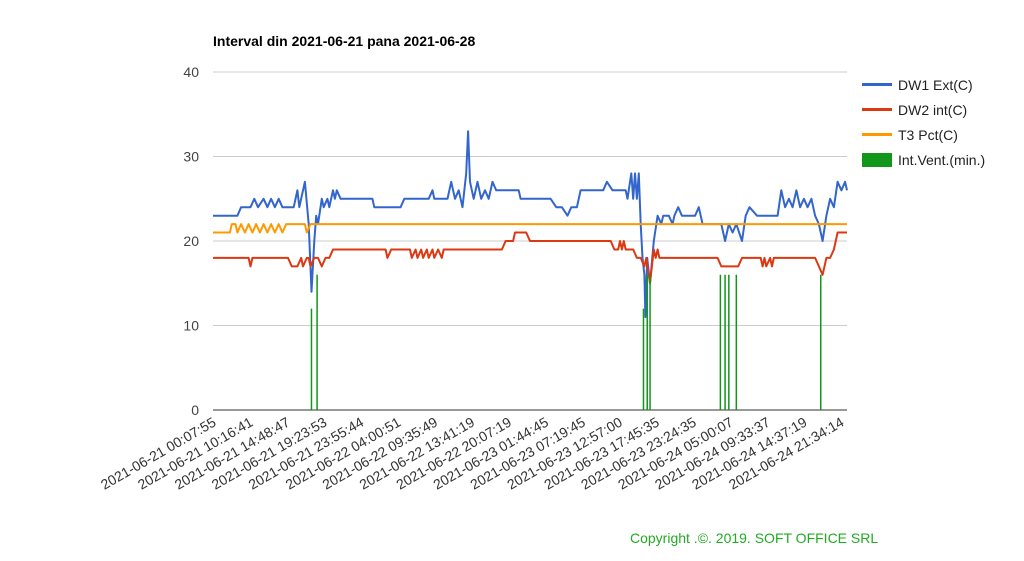 Image resolution: width=1024 pixels, height=561 pixels. Describe the element at coordinates (935, 84) in the screenshot. I see `legend-label: DW1 Ext(C)` at that location.